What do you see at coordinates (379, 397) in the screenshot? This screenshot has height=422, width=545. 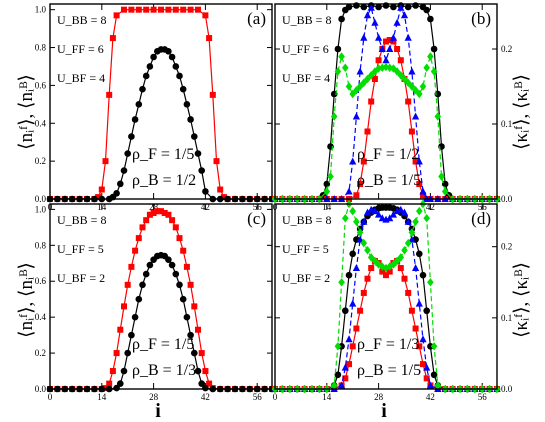 I see `x-tick-label: 28` at bounding box center [379, 397].